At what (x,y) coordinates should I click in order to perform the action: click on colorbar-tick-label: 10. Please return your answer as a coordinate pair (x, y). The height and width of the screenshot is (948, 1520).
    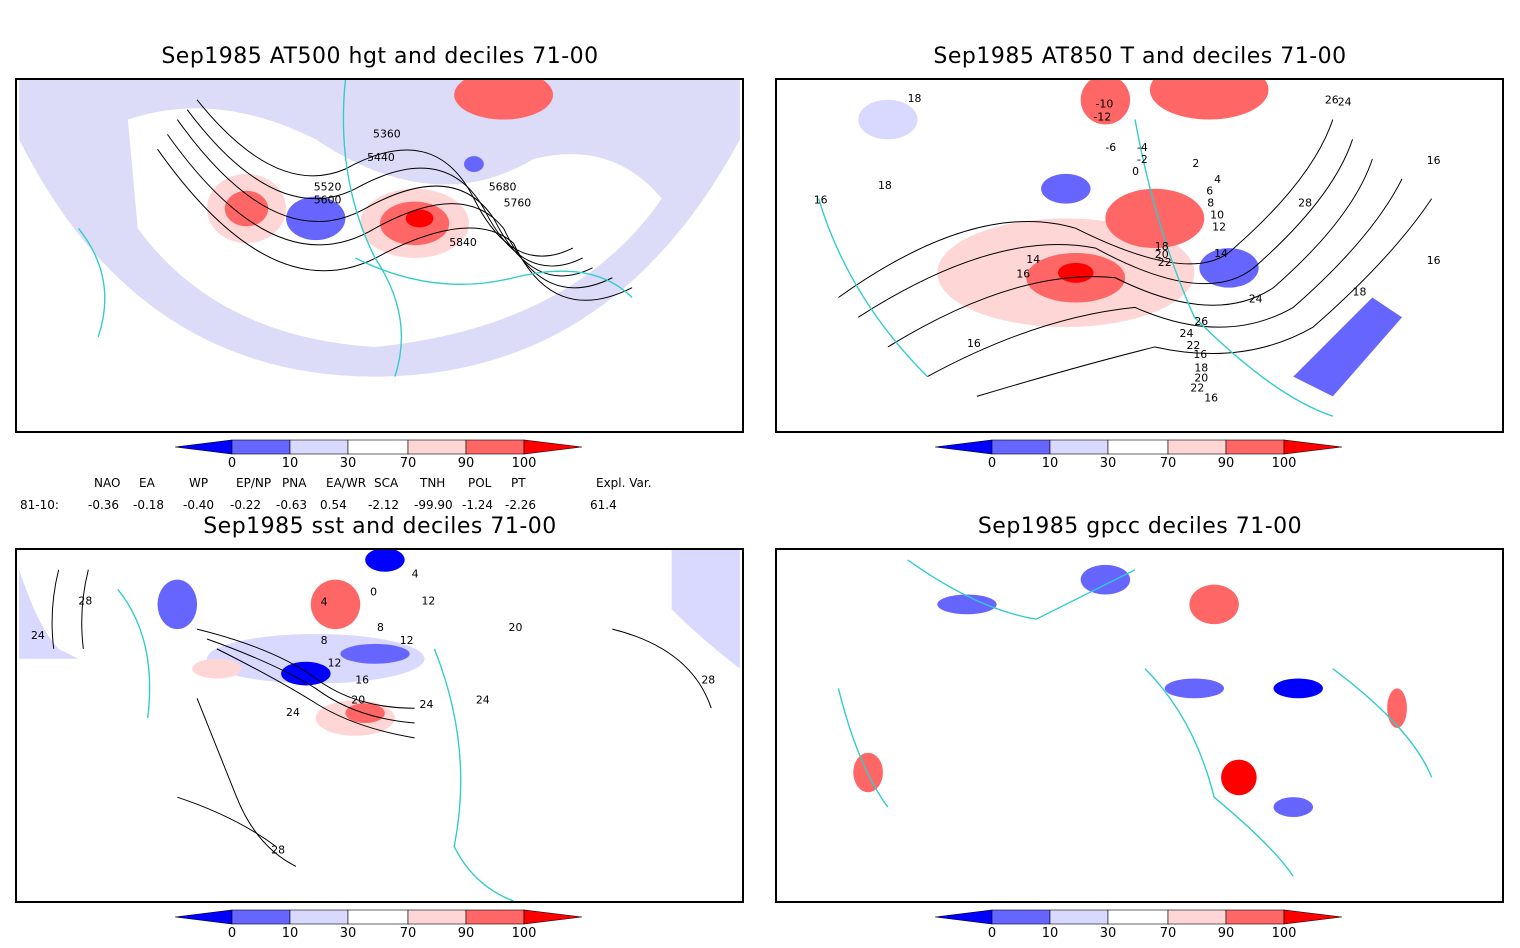
    Looking at the image, I should click on (290, 933).